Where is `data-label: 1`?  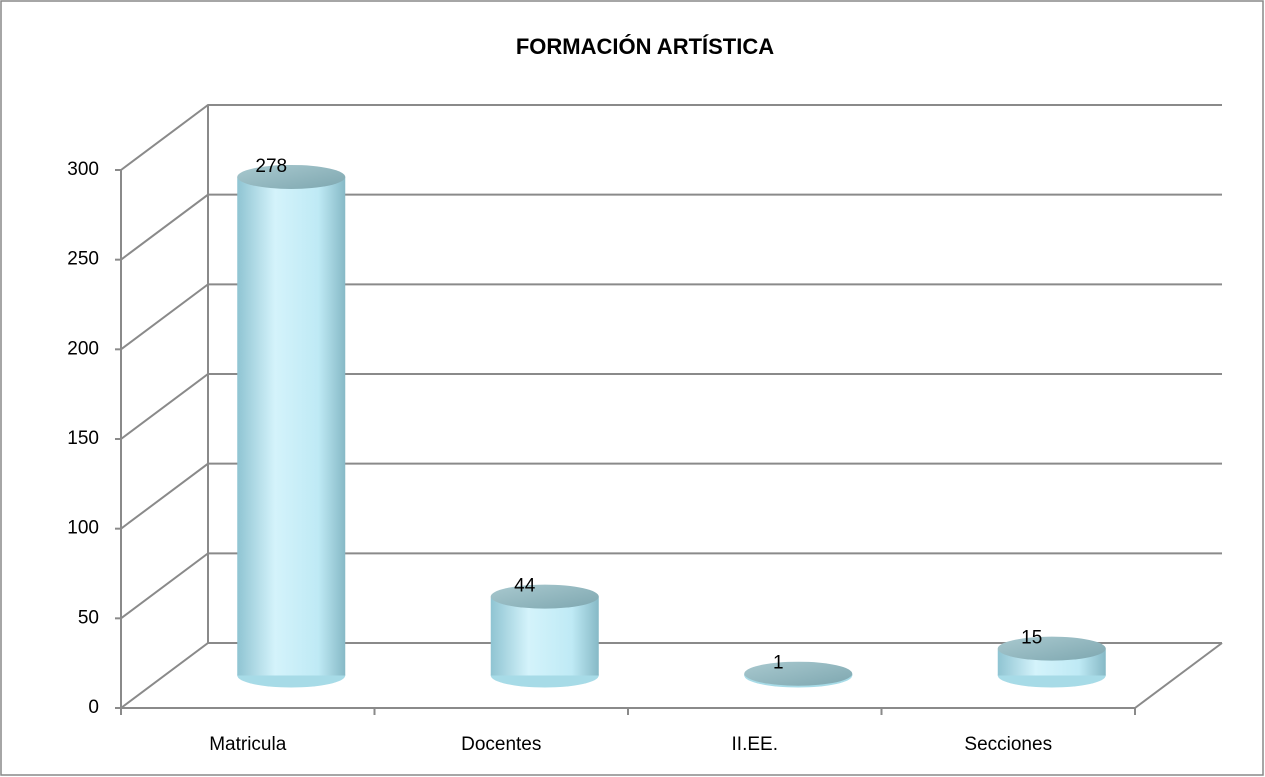
data-label: 1 is located at coordinates (778, 663).